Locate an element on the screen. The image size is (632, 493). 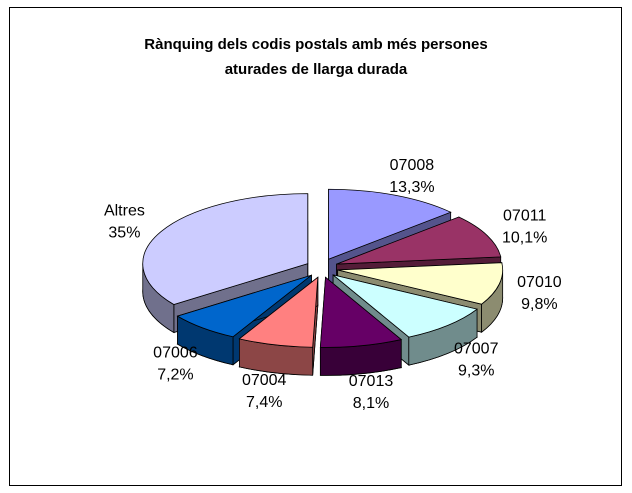
value-label: 9,3% is located at coordinates (476, 370).